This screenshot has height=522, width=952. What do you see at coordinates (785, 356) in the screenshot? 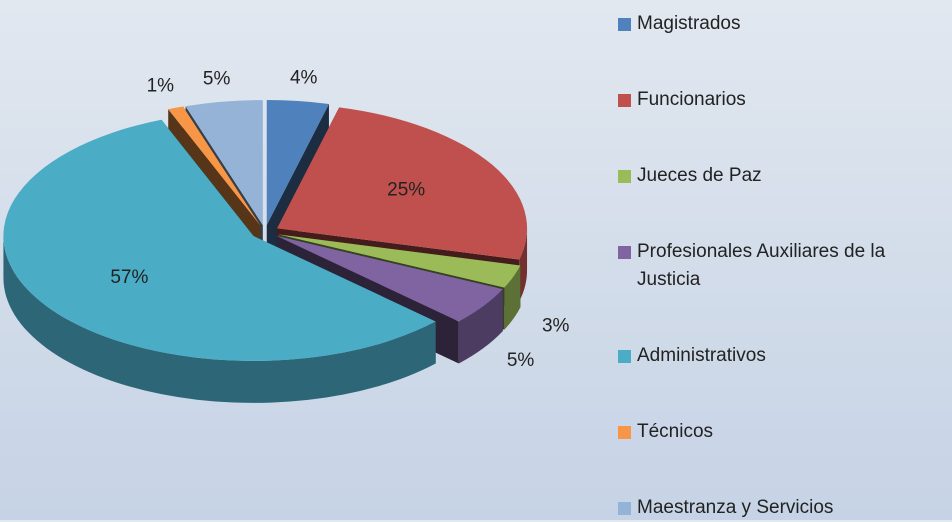
I see `legend-item: Administrativos` at bounding box center [785, 356].